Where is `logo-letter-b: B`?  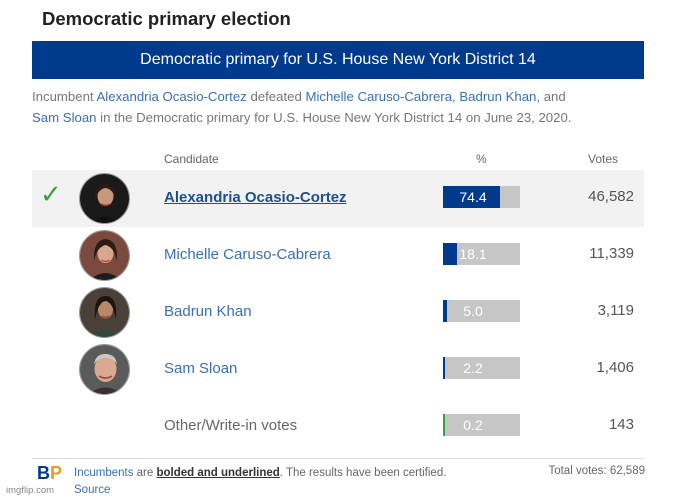
logo-letter-b: B is located at coordinates (43, 473).